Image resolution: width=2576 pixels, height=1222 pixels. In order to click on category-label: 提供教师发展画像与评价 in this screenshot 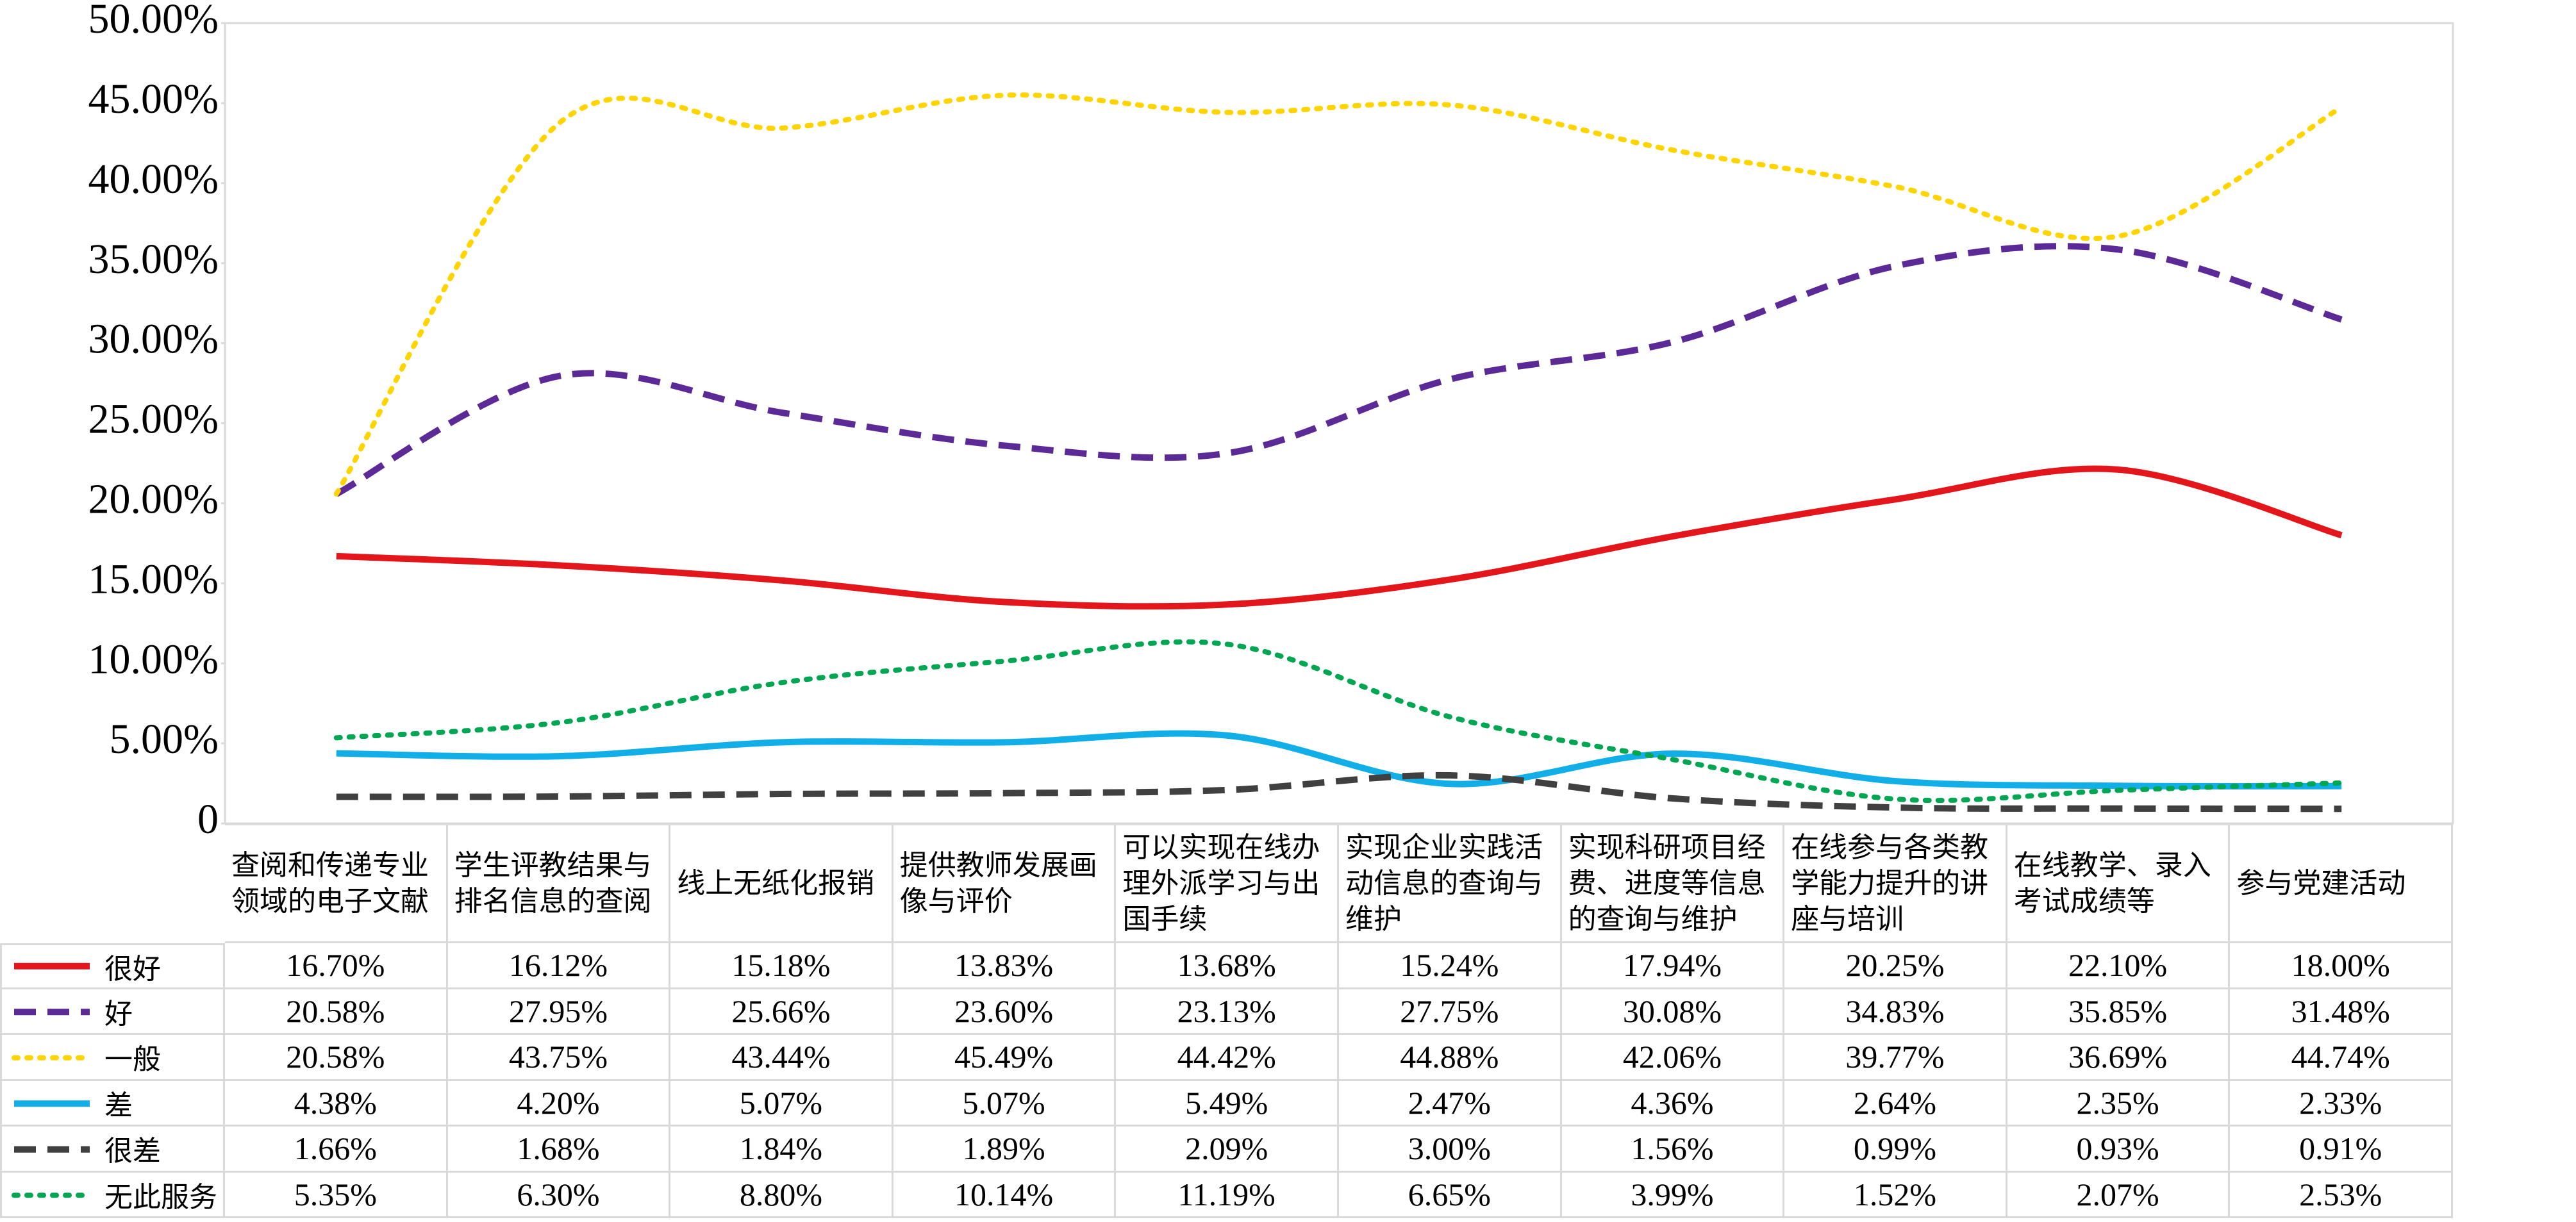, I will do `click(1005, 883)`.